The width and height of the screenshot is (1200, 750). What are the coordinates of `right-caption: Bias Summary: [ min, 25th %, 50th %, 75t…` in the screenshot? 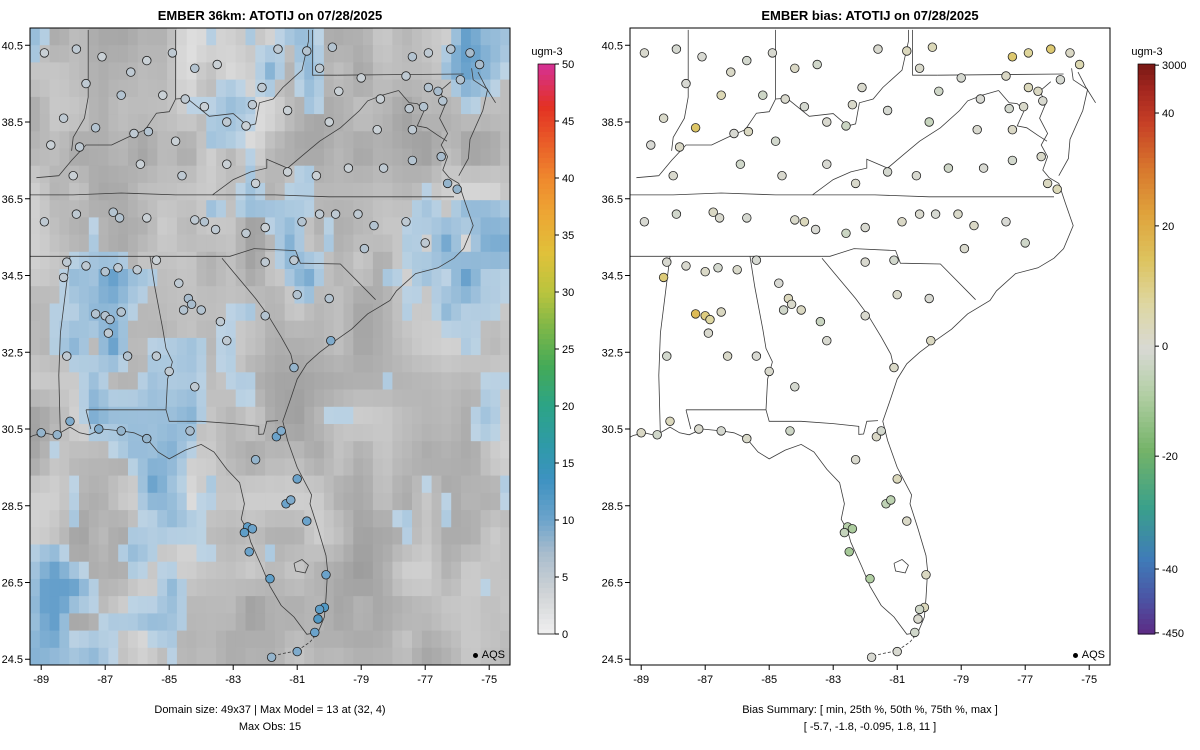 It's located at (870, 719).